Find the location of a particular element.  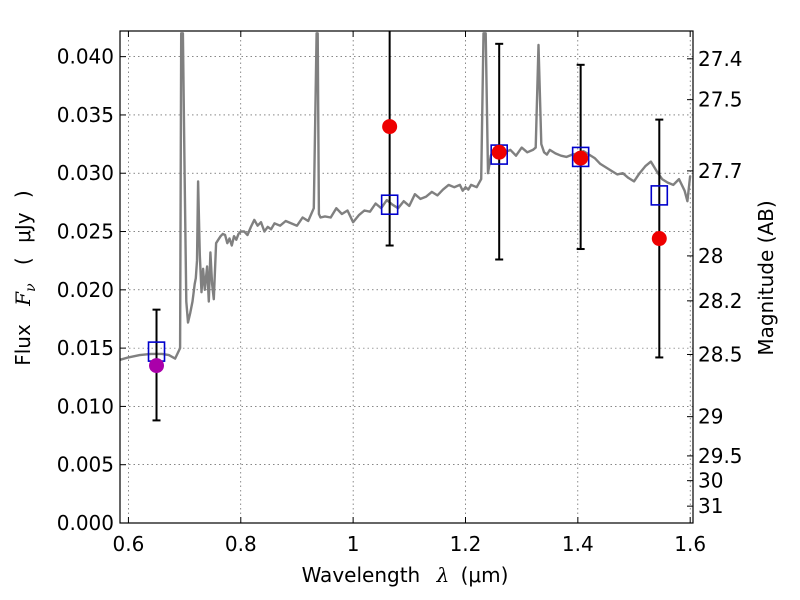

magnitude-tick-label: 28.5 is located at coordinates (720, 354).